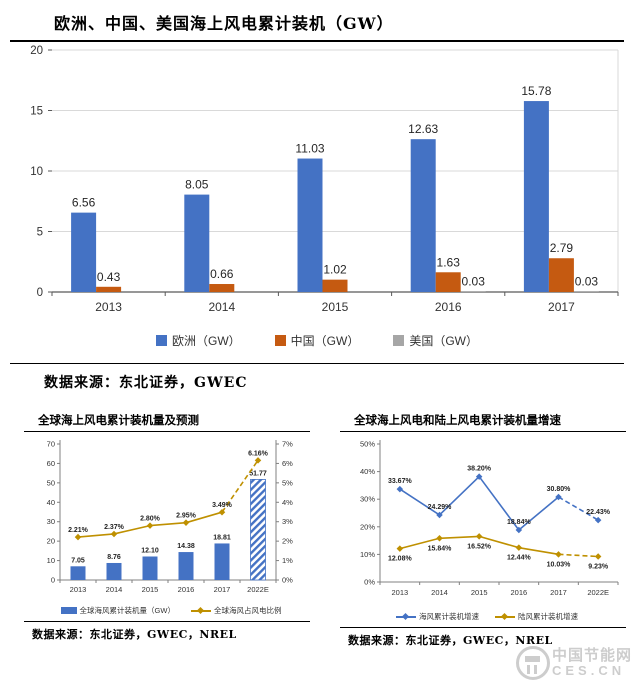 The height and width of the screenshot is (684, 634). What do you see at coordinates (487, 616) in the screenshot?
I see `growth-rates-legend: 海风累计装机增速 陆风累计装机增速` at bounding box center [487, 616].